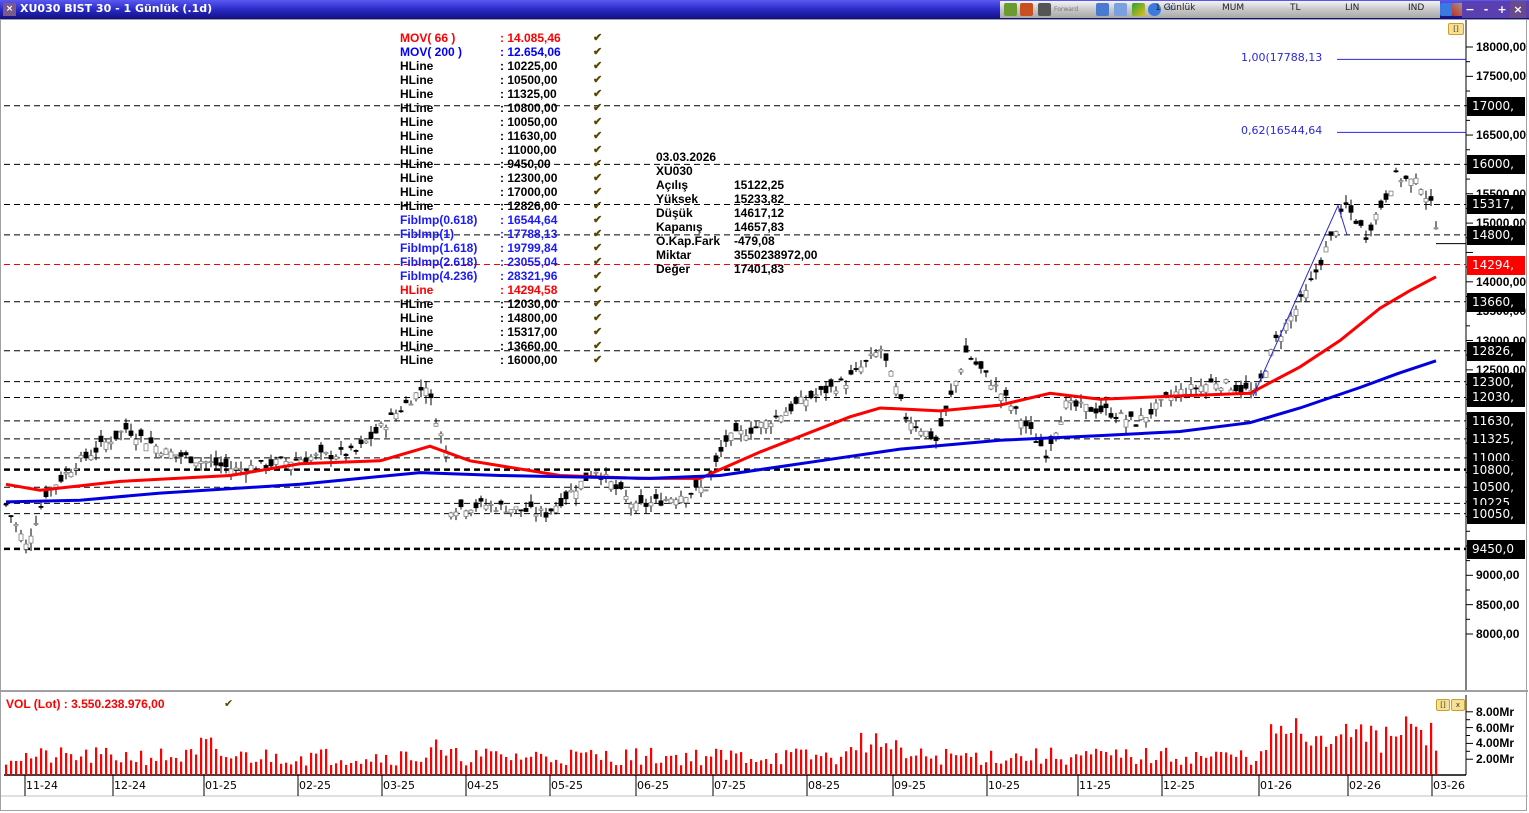 The image size is (1529, 813). Describe the element at coordinates (505, 38) in the screenshot. I see `legend-item: MOV( 66 ): 14.085,46 ✔` at that location.